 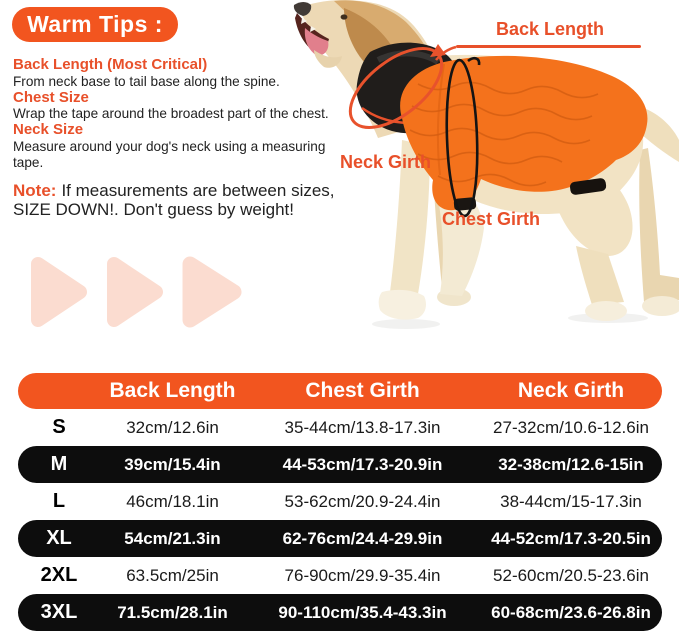 I want to click on chest-girth-label: Chest Girth, so click(x=491, y=219).